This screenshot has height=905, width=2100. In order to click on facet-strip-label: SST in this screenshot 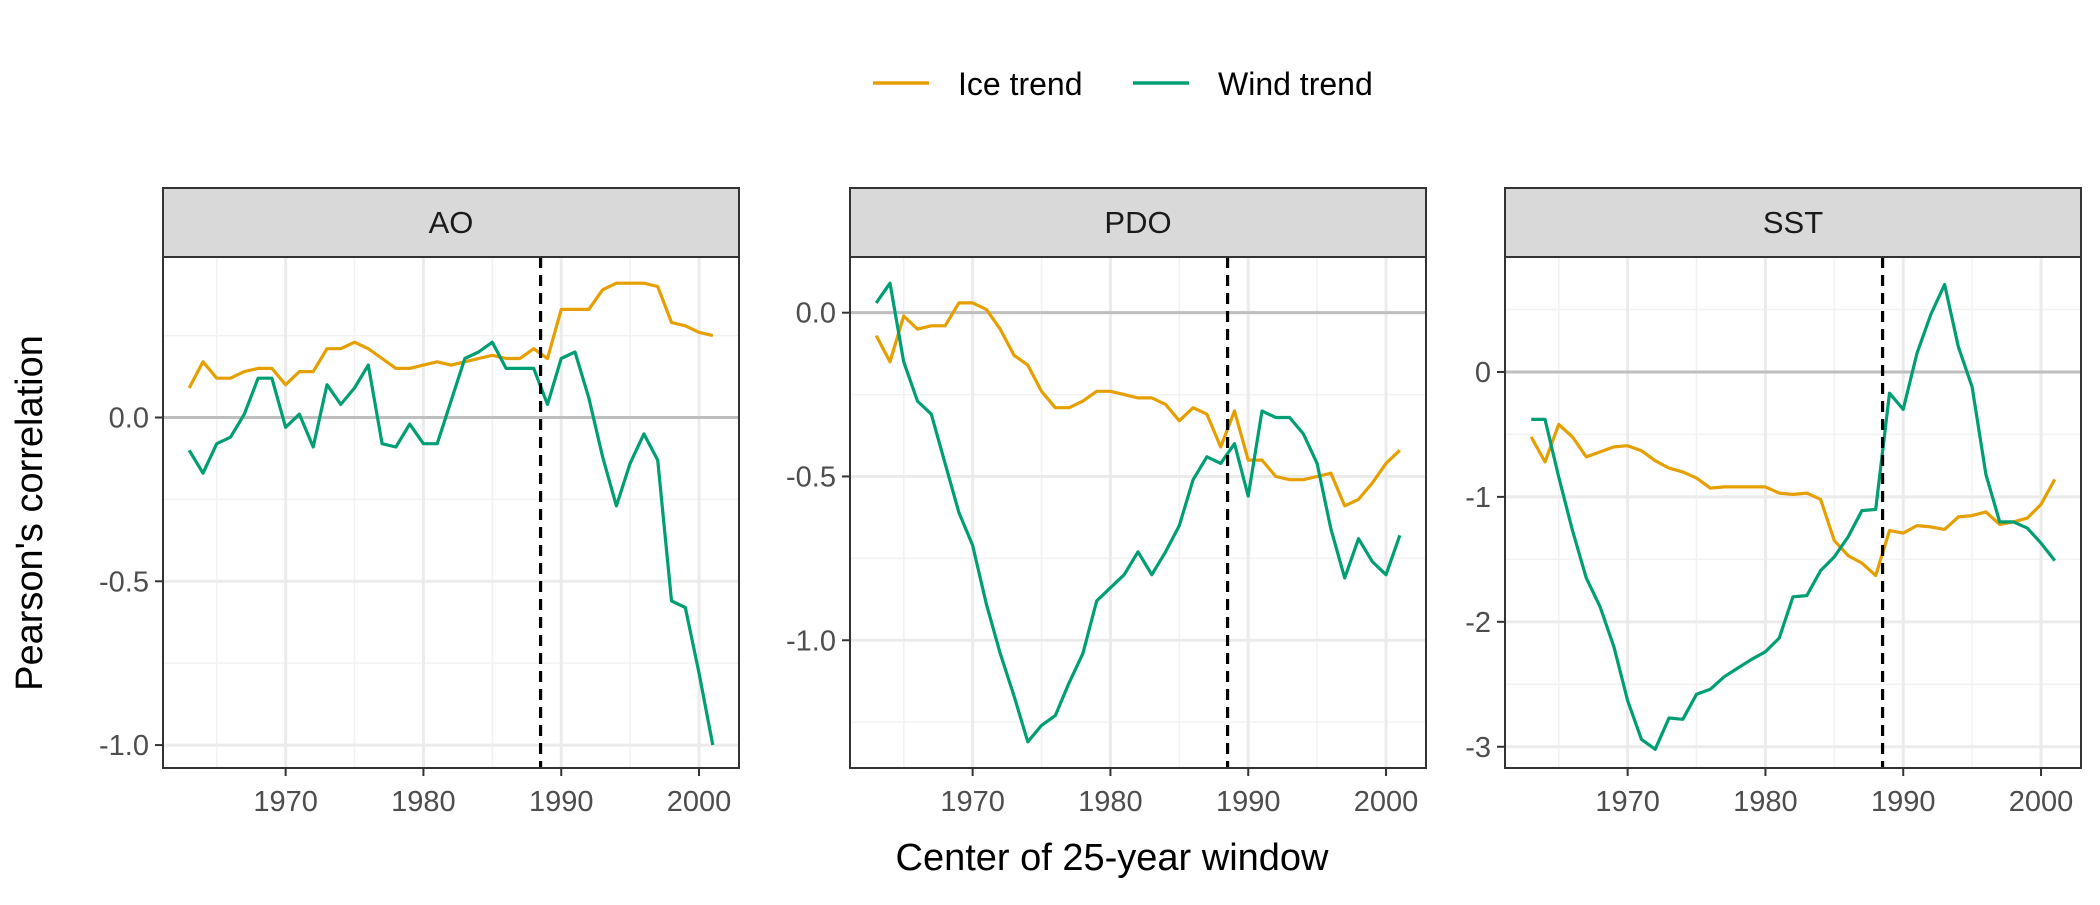, I will do `click(1793, 222)`.